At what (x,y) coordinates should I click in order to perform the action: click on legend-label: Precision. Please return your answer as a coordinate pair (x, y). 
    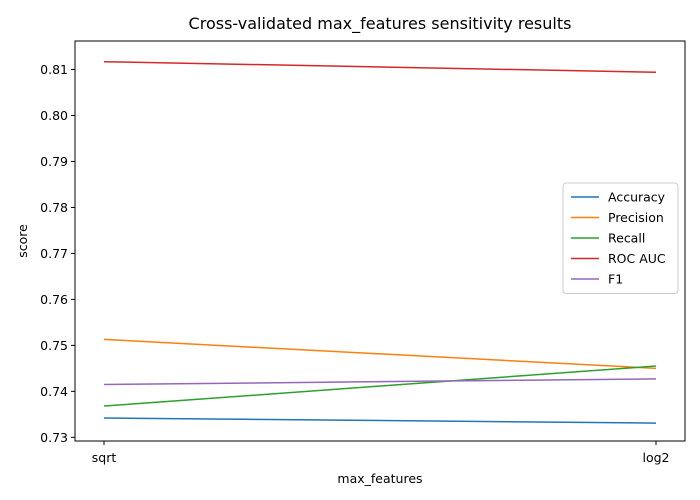
    Looking at the image, I should click on (636, 217).